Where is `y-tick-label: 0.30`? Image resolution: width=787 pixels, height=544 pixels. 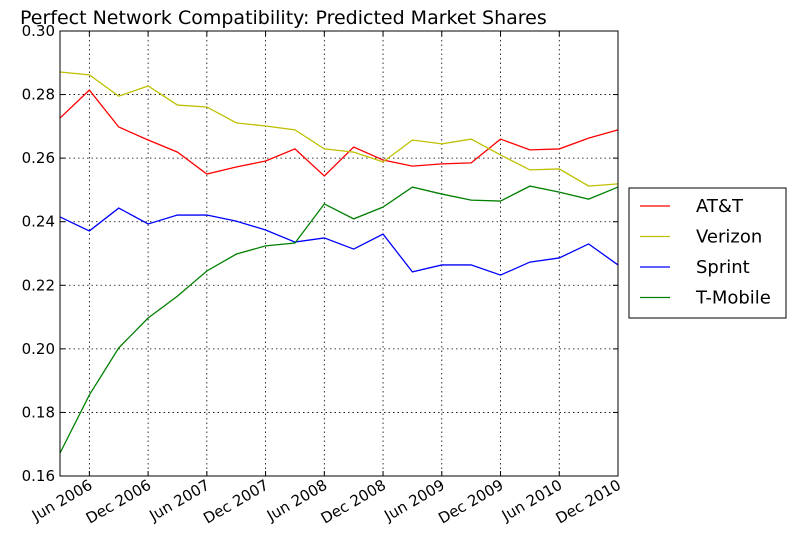 y-tick-label: 0.30 is located at coordinates (38, 31).